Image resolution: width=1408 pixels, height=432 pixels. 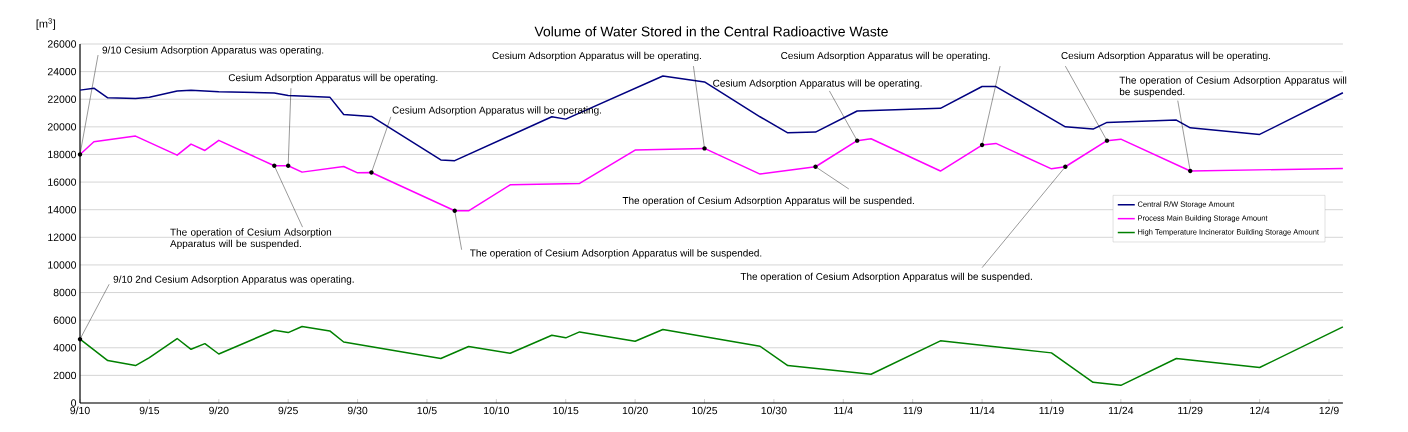 I want to click on x-tick-label: 10/30, so click(x=774, y=410).